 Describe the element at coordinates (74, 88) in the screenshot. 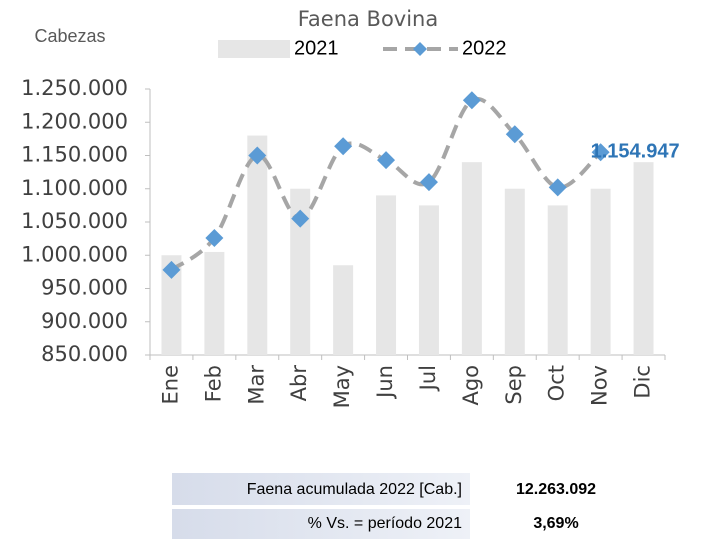

I see `y-tick-label: 1.250.000` at that location.